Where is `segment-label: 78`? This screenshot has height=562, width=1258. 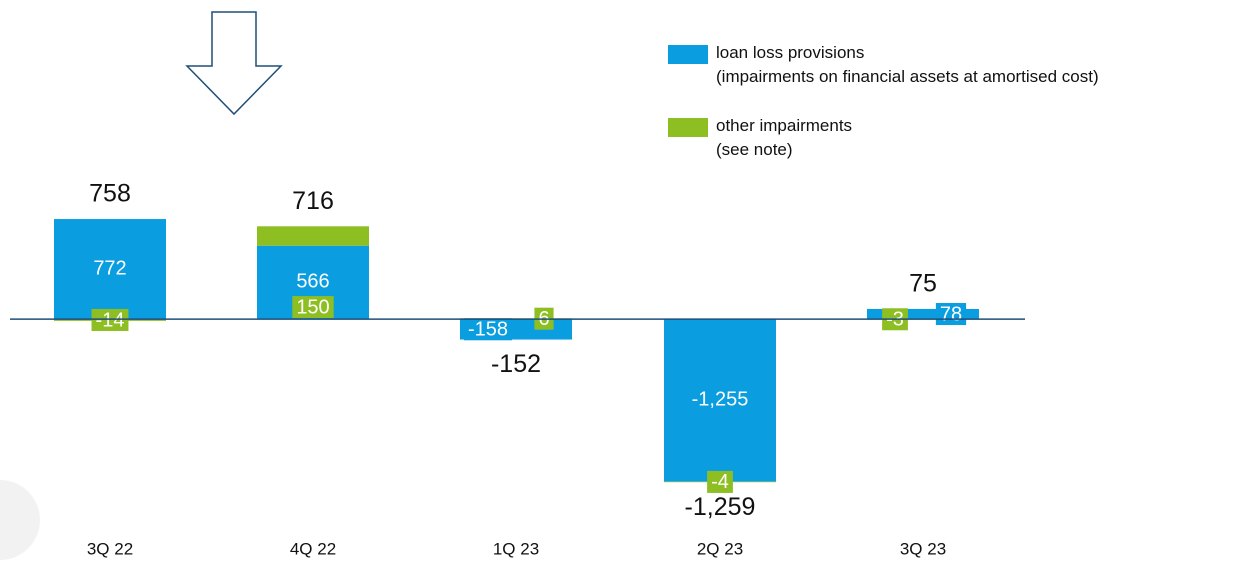
segment-label: 78 is located at coordinates (951, 314).